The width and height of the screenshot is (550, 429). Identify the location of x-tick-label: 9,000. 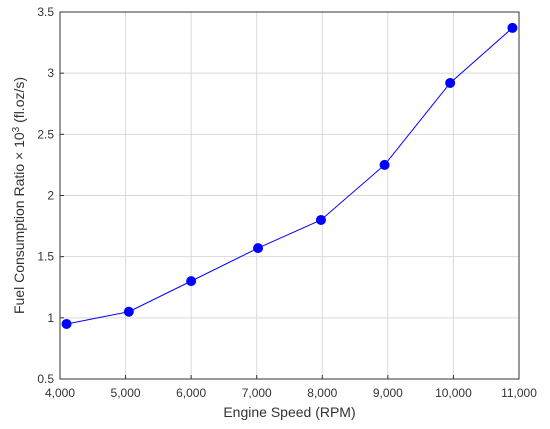
(388, 393).